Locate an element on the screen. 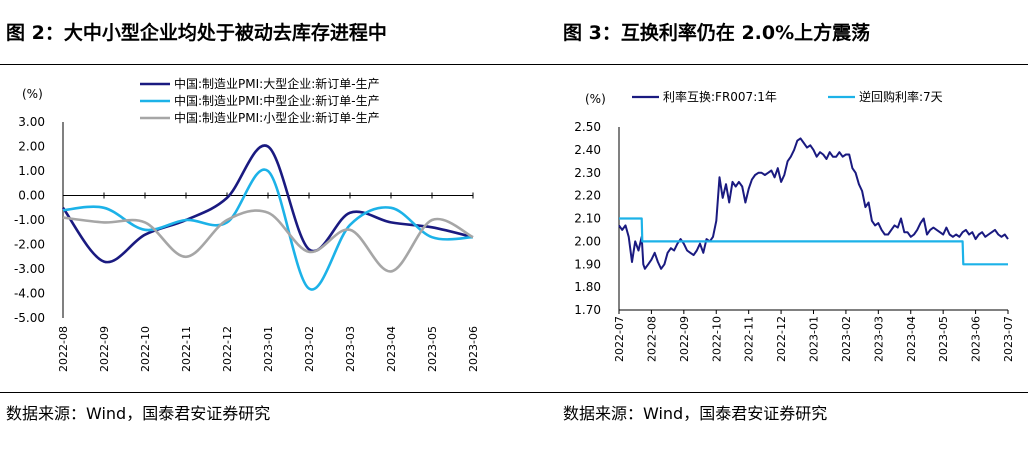 This screenshot has width=1028, height=458. left-x-tick-label: 2023-05 is located at coordinates (432, 349).